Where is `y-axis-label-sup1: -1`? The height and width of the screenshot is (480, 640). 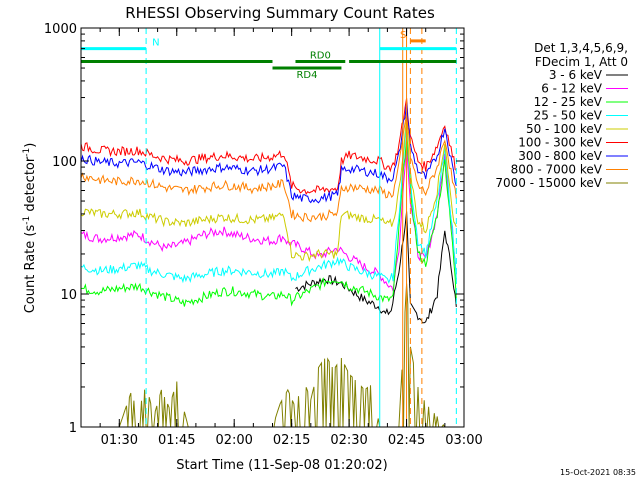 y-axis-label-sup1: -1 is located at coordinates (27, 220).